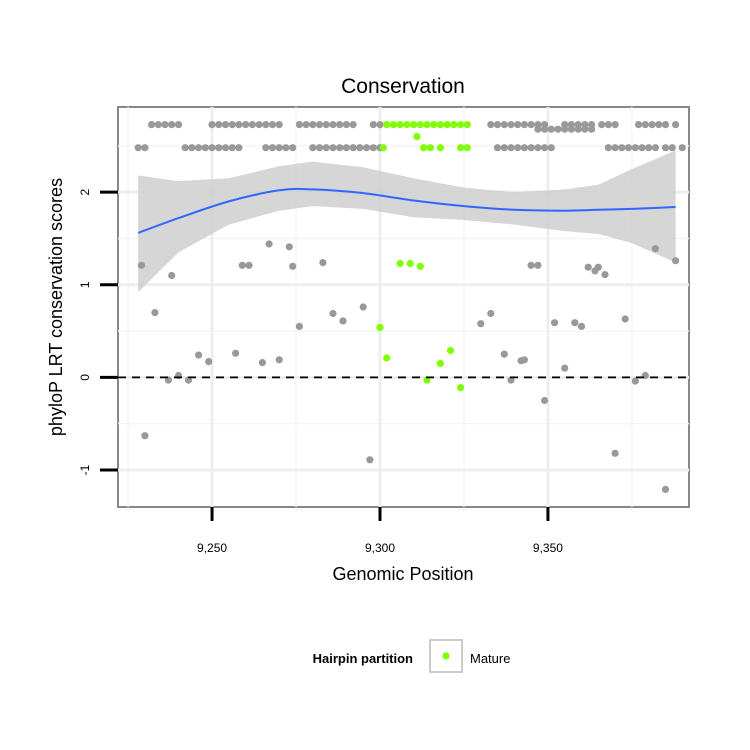 The width and height of the screenshot is (750, 750). What do you see at coordinates (407, 221) in the screenshot?
I see `confidence-ribbon` at bounding box center [407, 221].